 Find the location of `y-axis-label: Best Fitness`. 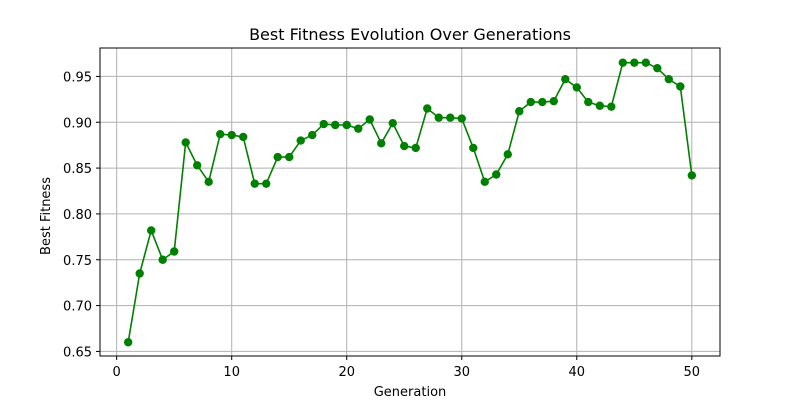

y-axis-label: Best Fitness is located at coordinates (46, 216).